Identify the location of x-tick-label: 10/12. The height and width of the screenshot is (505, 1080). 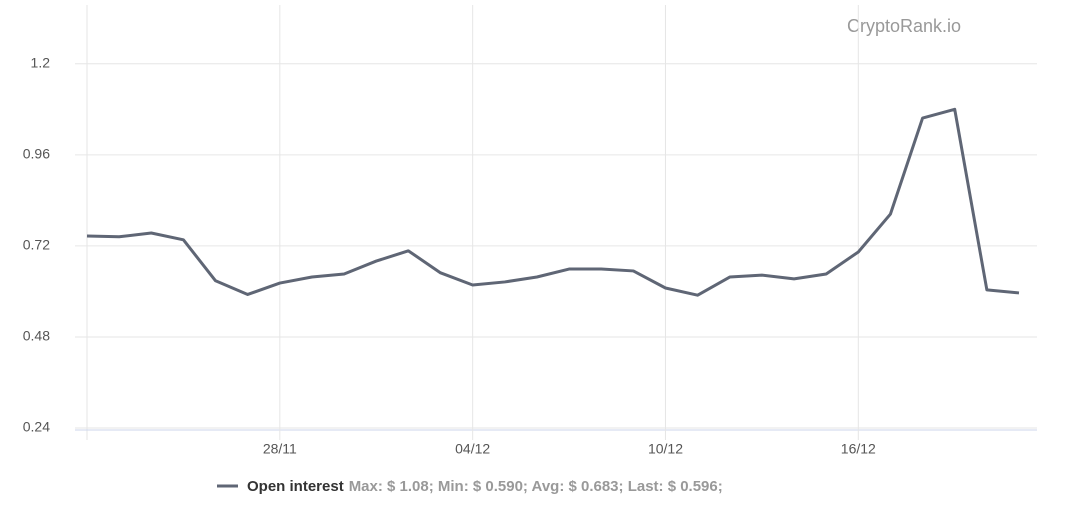
(665, 449).